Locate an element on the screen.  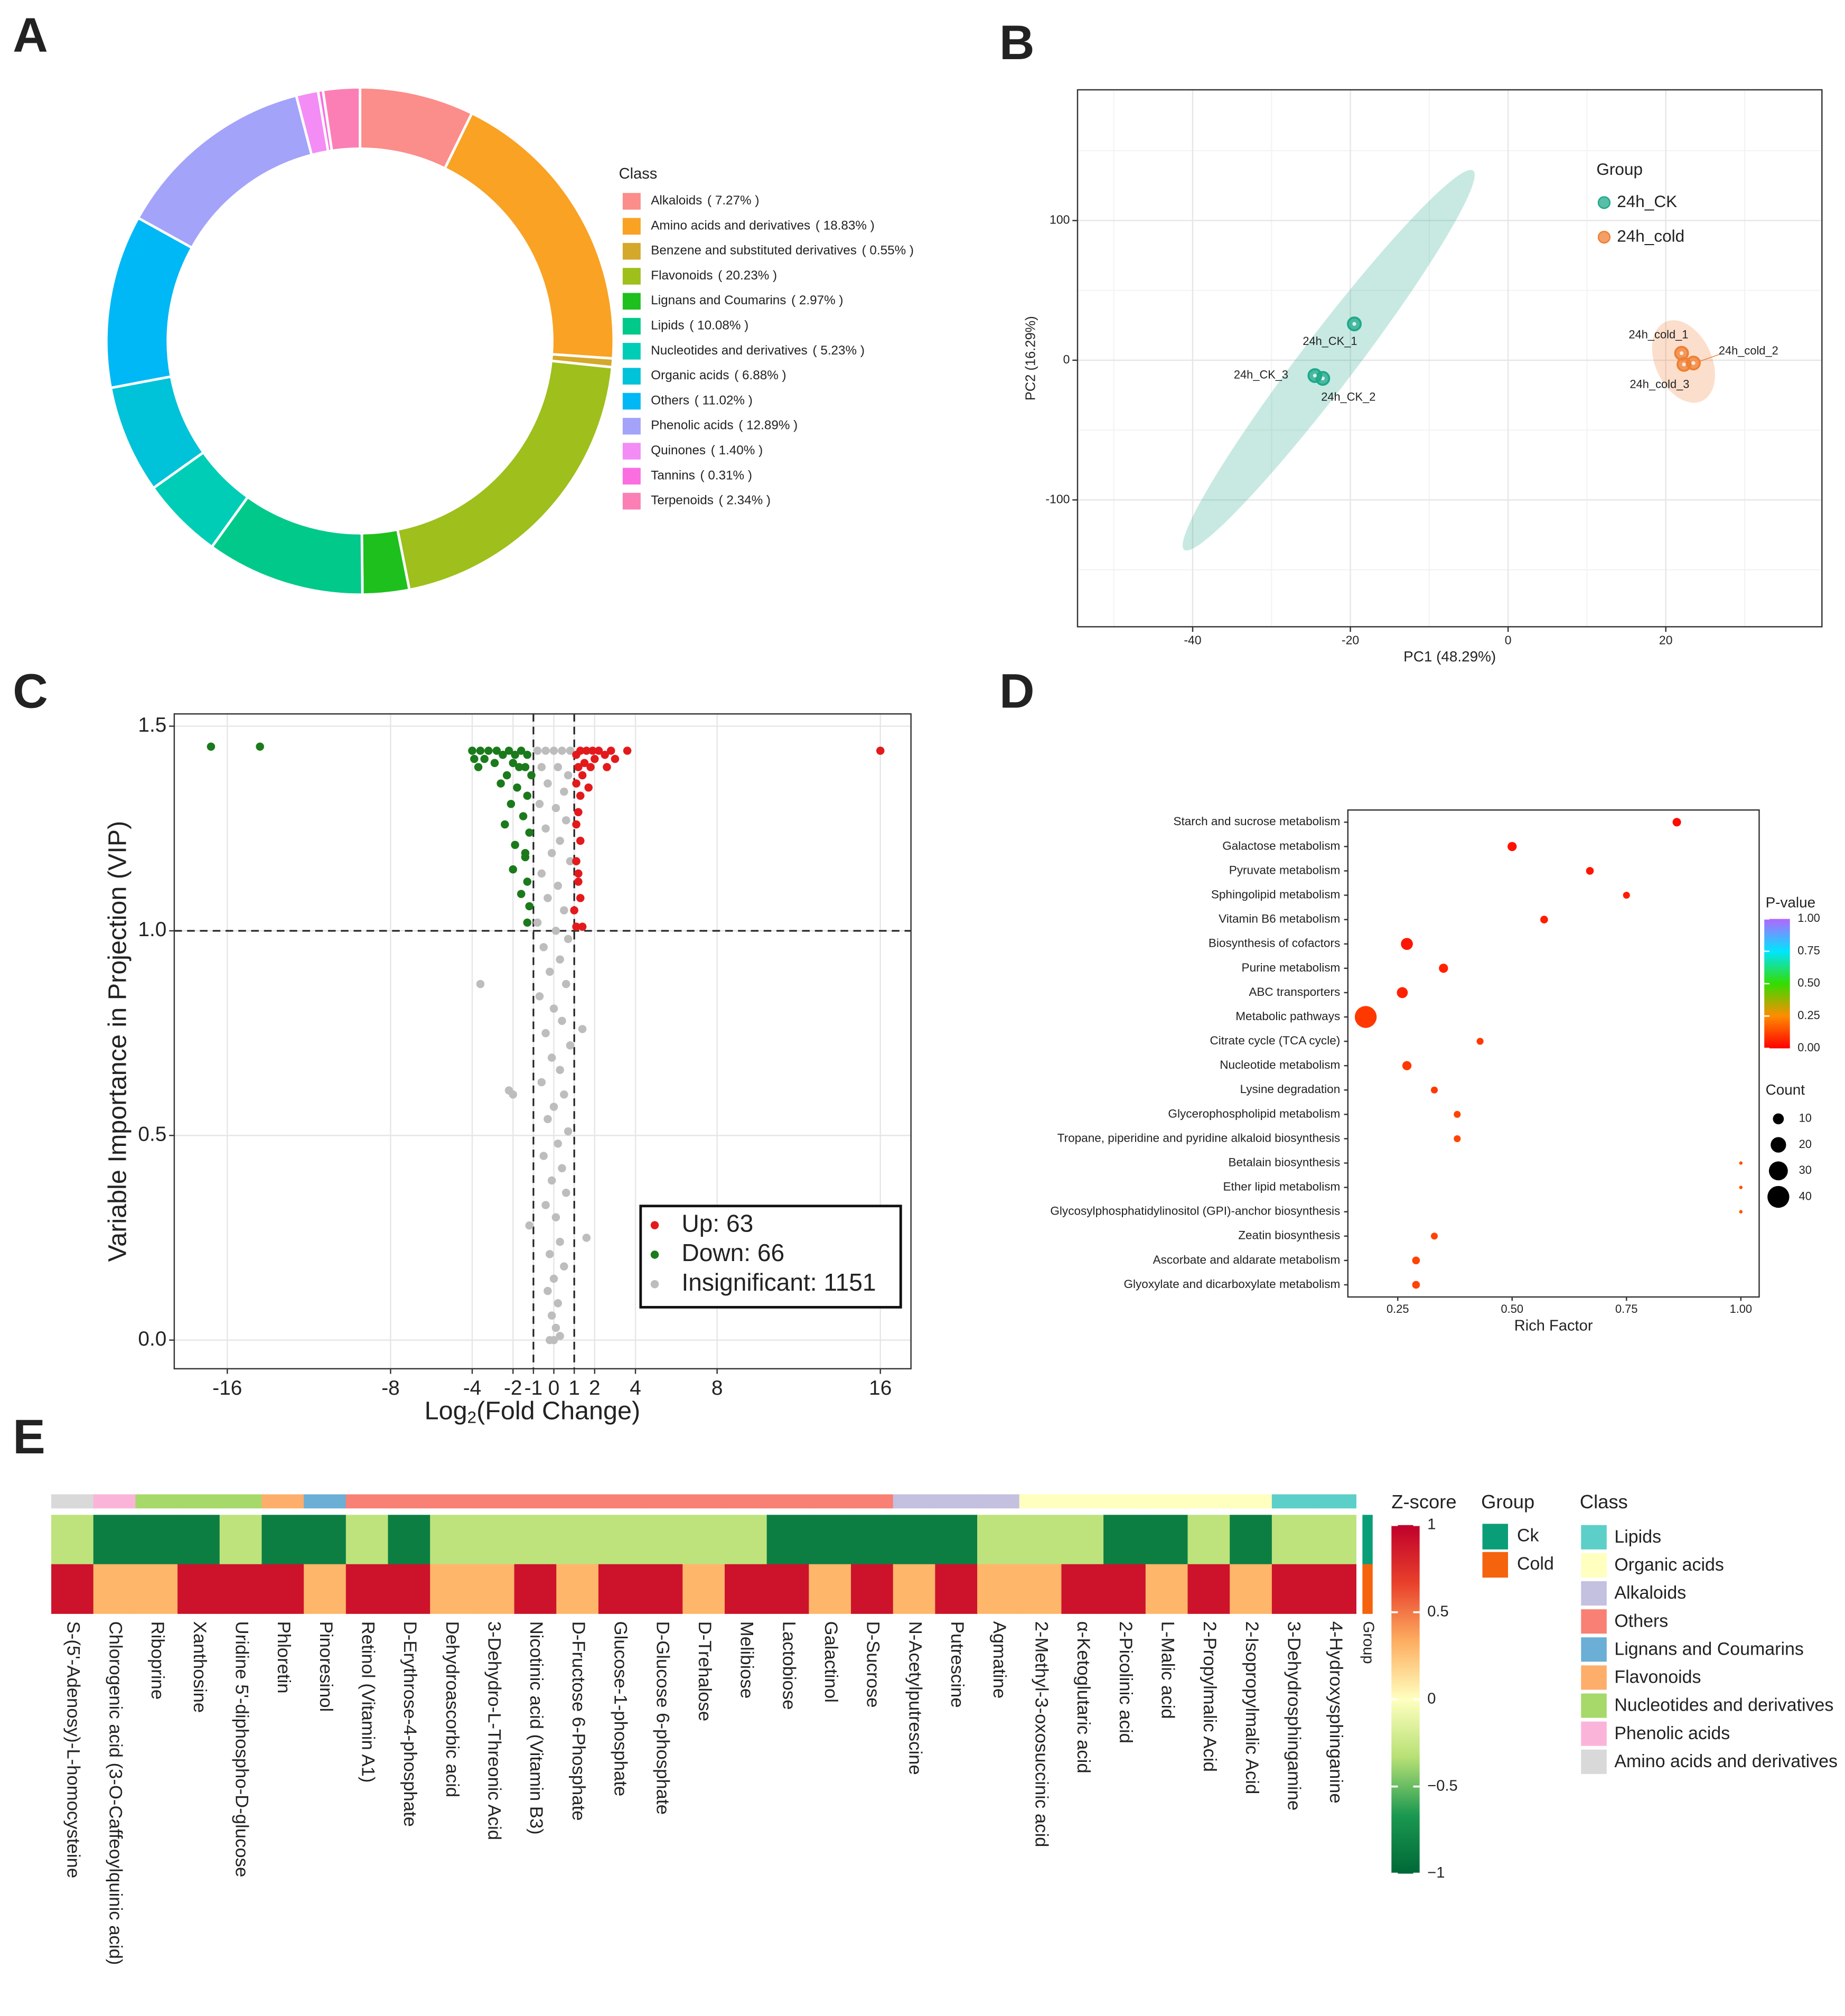
legend-value: ( 12.89% ) is located at coordinates (768, 425).